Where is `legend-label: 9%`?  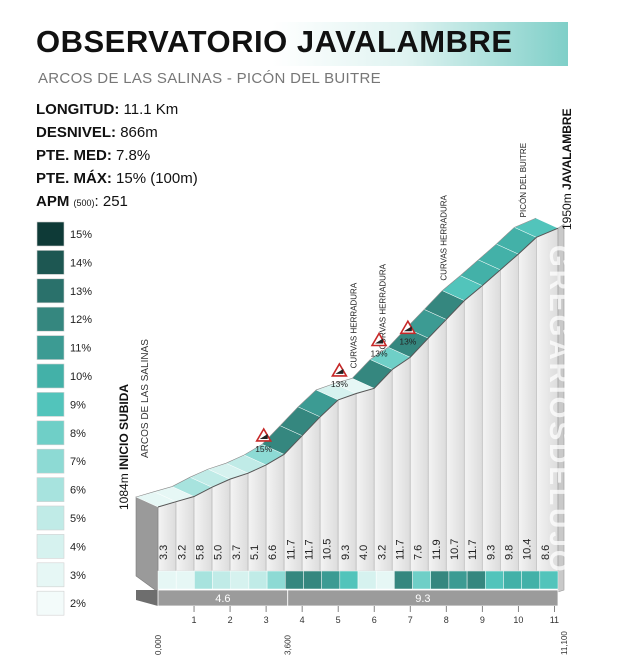 legend-label: 9% is located at coordinates (78, 405).